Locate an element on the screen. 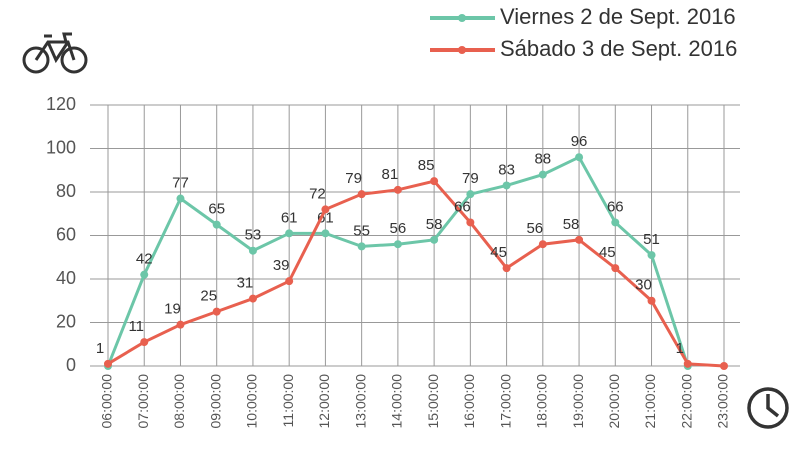 This screenshot has width=808, height=453. data-label: 31 is located at coordinates (245, 283).